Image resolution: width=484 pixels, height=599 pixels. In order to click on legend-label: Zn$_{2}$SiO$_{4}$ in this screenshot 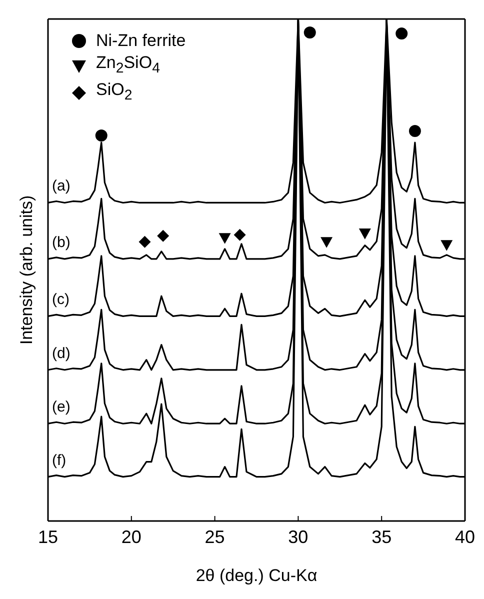, I will do `click(128, 65)`.